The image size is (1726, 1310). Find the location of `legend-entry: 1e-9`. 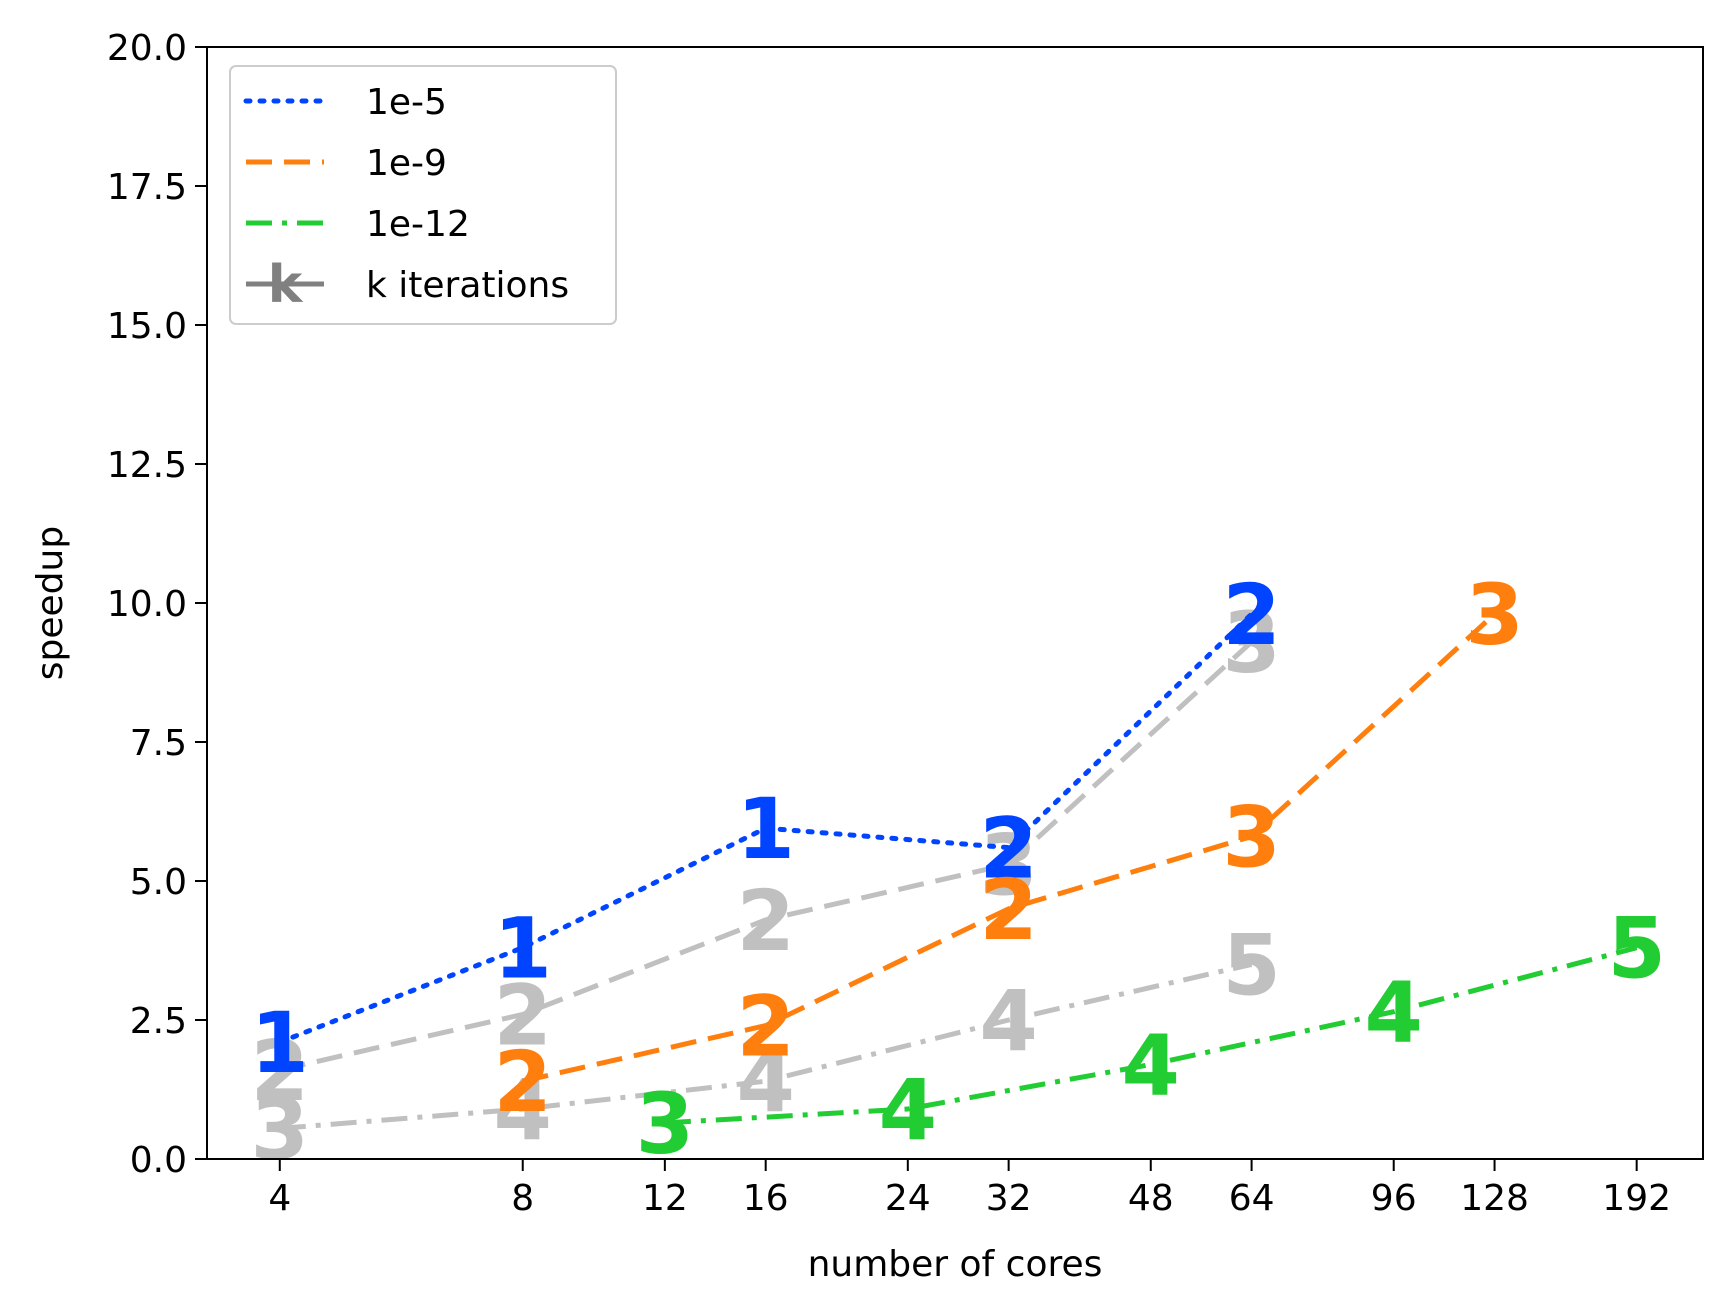

legend-entry: 1e-9 is located at coordinates (346, 163).